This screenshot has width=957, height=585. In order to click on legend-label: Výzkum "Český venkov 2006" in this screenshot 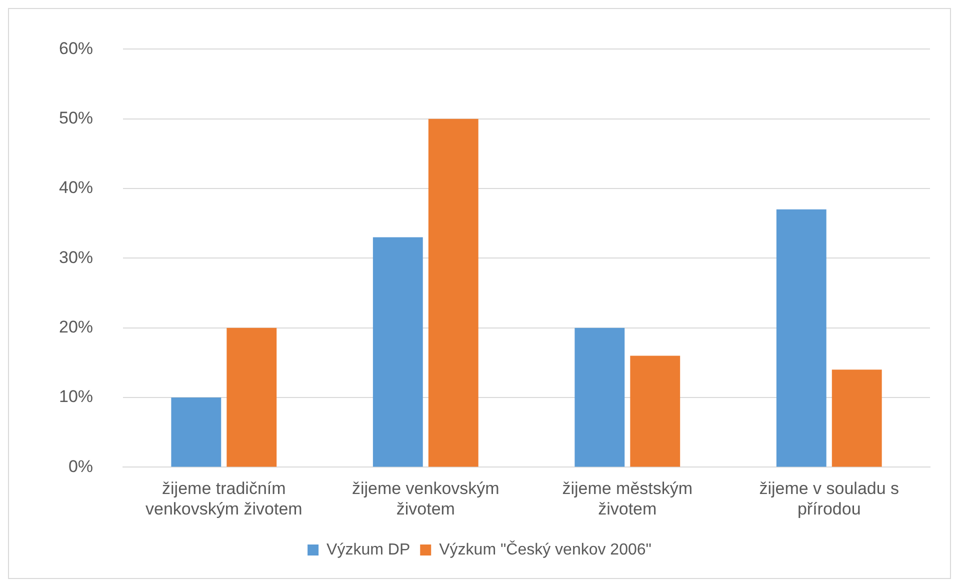, I will do `click(545, 549)`.